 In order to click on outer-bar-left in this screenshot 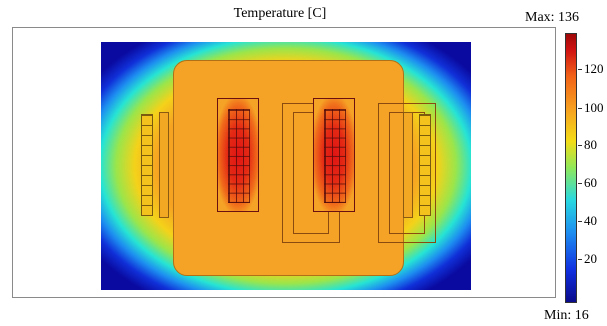, I will do `click(164, 165)`.